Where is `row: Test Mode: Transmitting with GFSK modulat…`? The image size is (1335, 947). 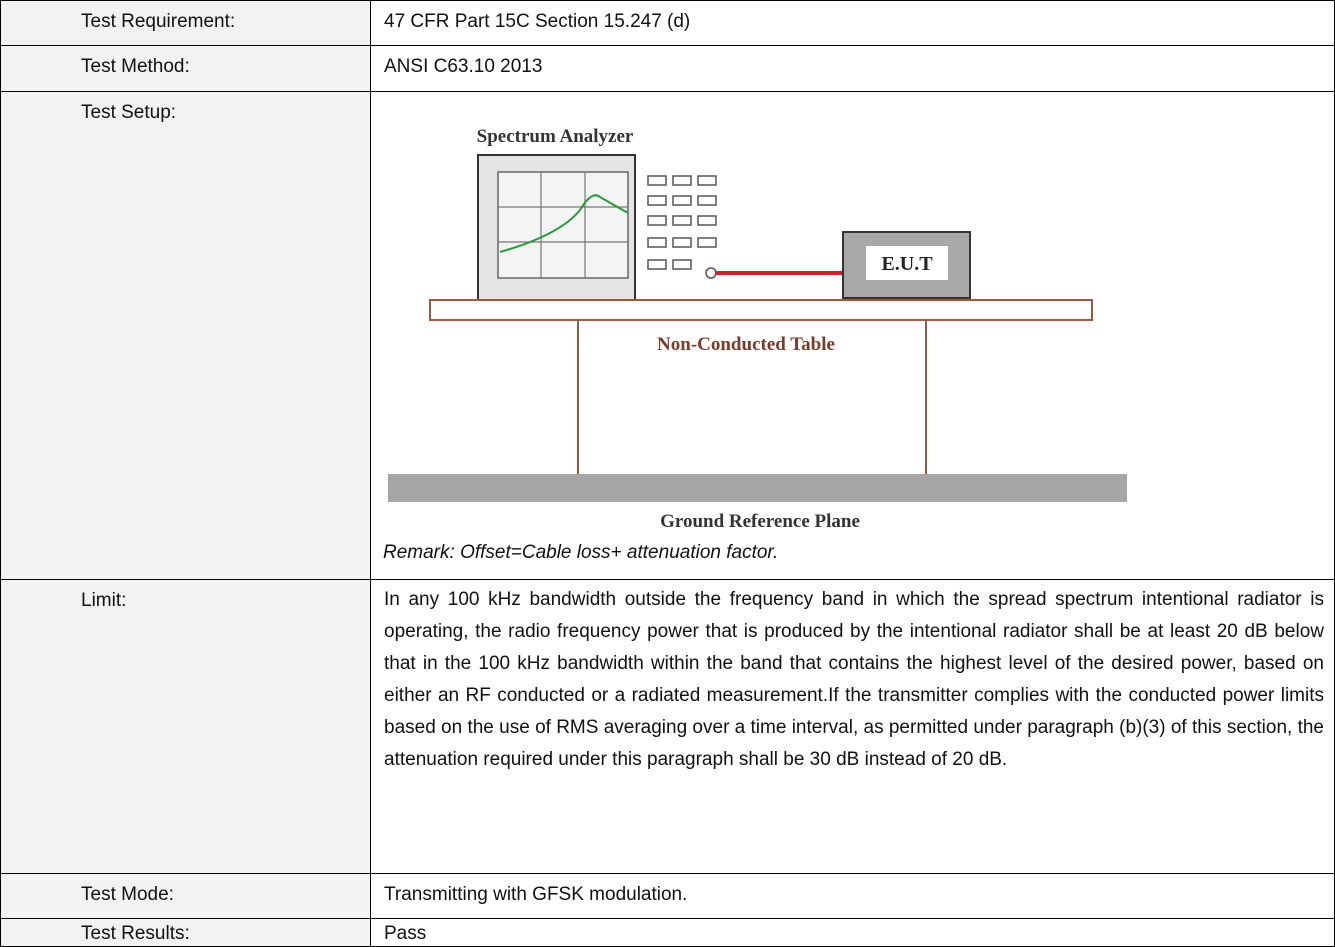 row: Test Mode: Transmitting with GFSK modulat… is located at coordinates (667, 896).